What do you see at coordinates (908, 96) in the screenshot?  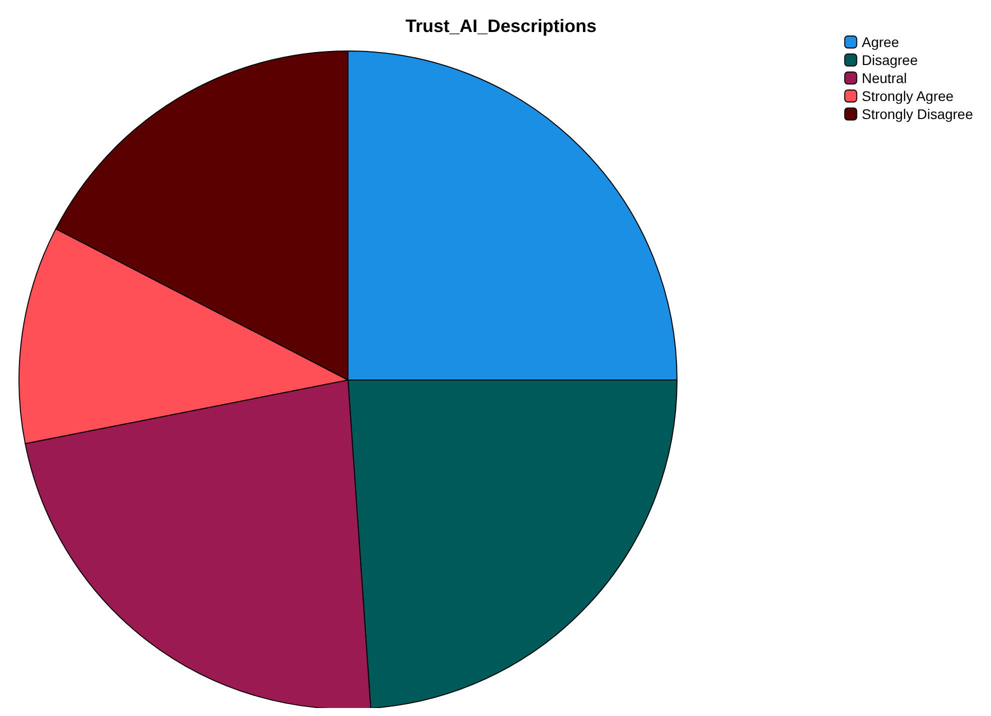 I see `legend-label: Strongly Agree` at bounding box center [908, 96].